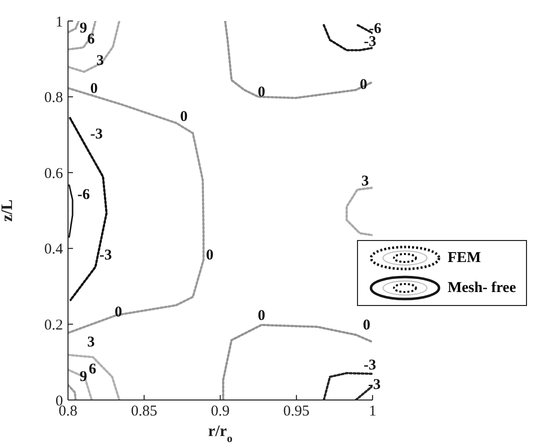  I want to click on x-tick-label: 0.9, so click(220, 412).